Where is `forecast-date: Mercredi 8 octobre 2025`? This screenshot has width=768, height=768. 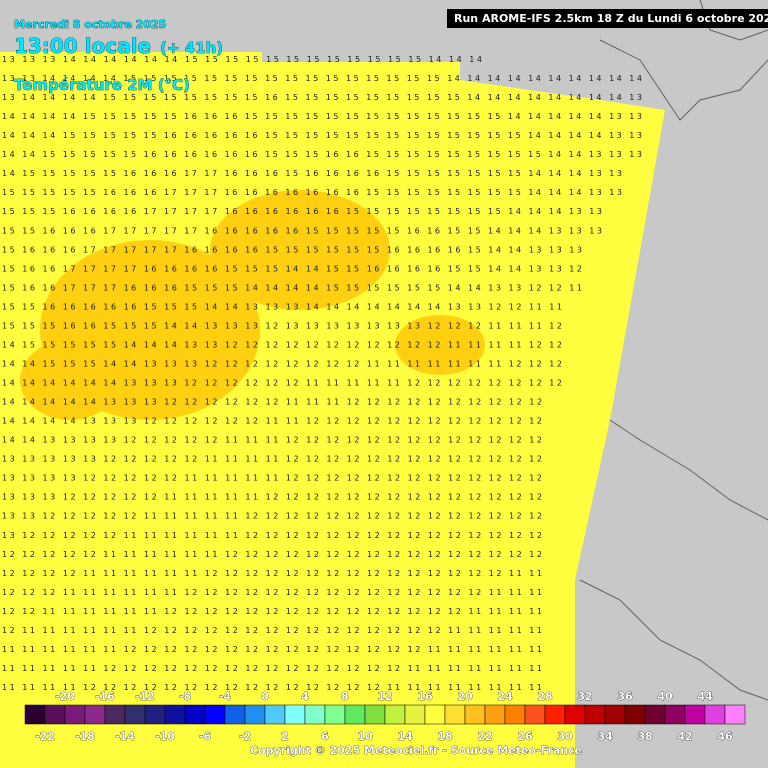 forecast-date: Mercredi 8 octobre 2025 is located at coordinates (90, 24).